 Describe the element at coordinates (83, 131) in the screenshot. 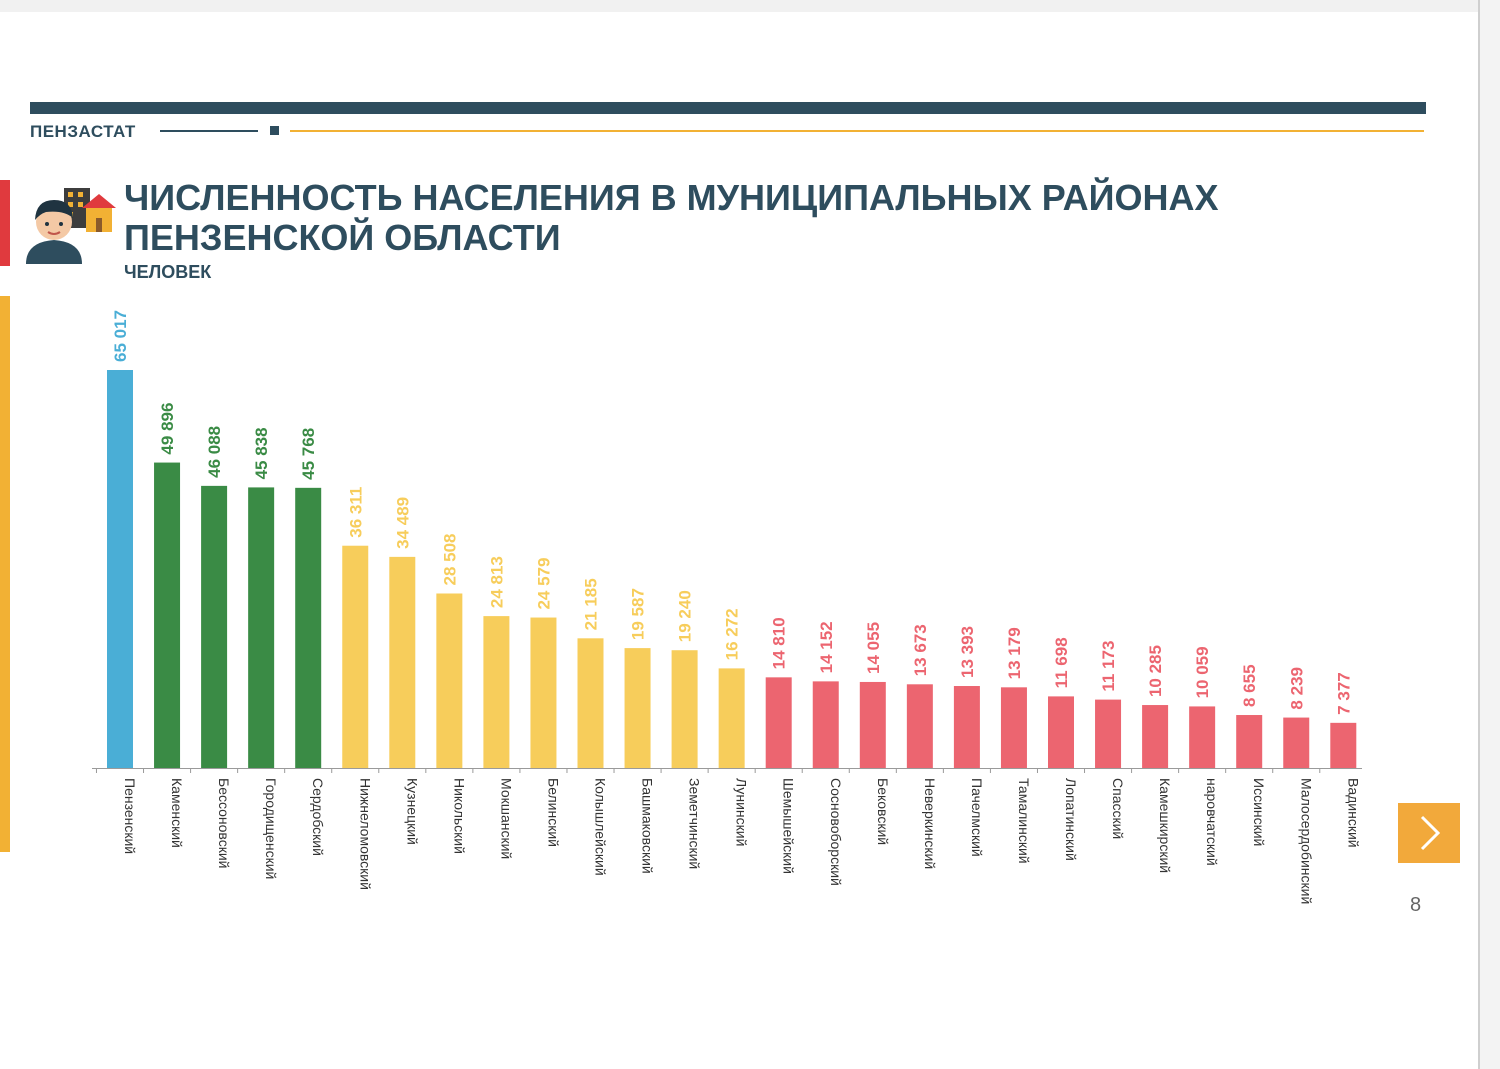

I see `brand-name: ПЕНЗАСТАТ` at that location.